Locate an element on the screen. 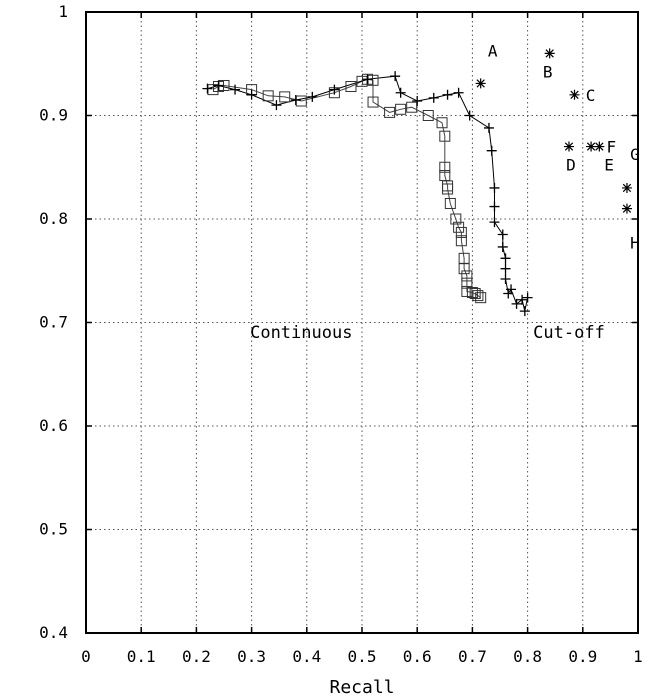  point-label: B is located at coordinates (548, 71).